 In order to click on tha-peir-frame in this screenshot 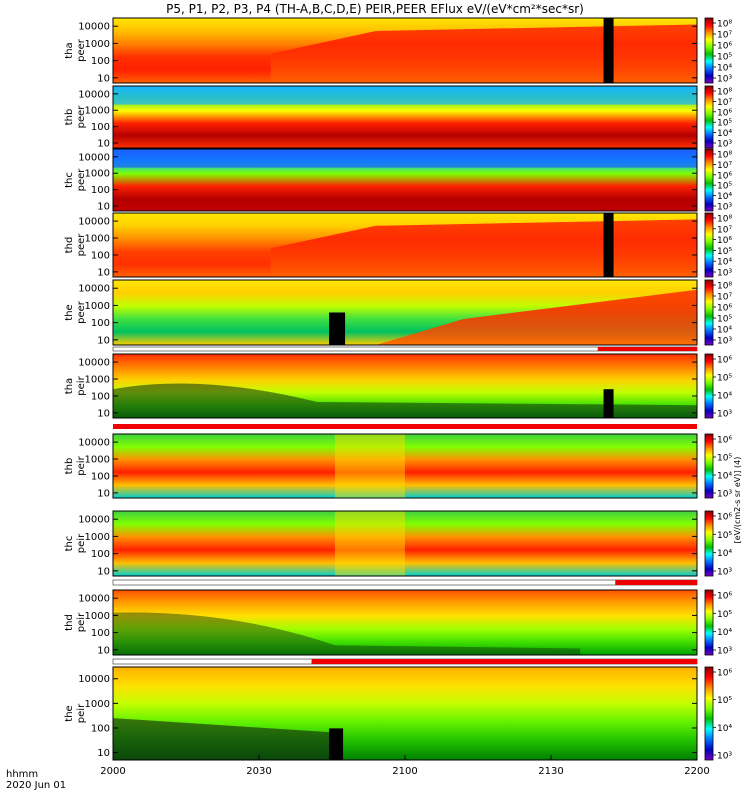, I will do `click(405, 386)`.